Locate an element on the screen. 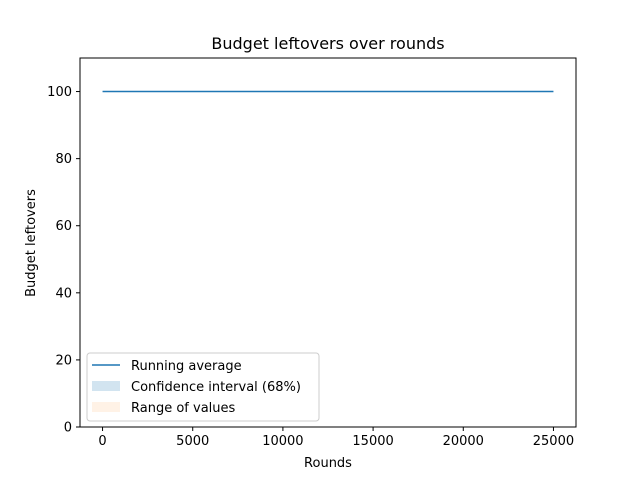 This screenshot has width=640, height=480. x-tick-label: 15000 is located at coordinates (372, 441).